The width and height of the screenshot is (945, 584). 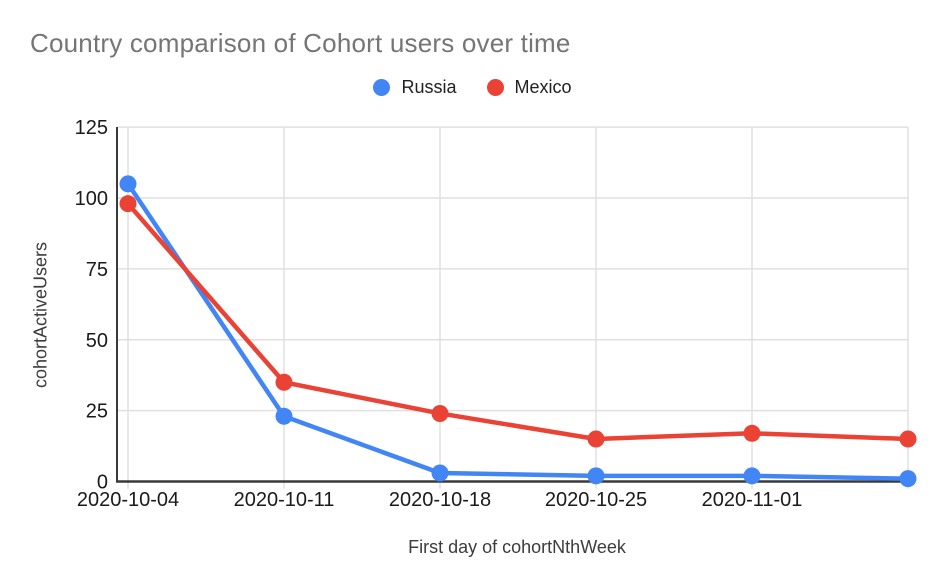 I want to click on y-tick-label: 100, so click(x=91, y=199).